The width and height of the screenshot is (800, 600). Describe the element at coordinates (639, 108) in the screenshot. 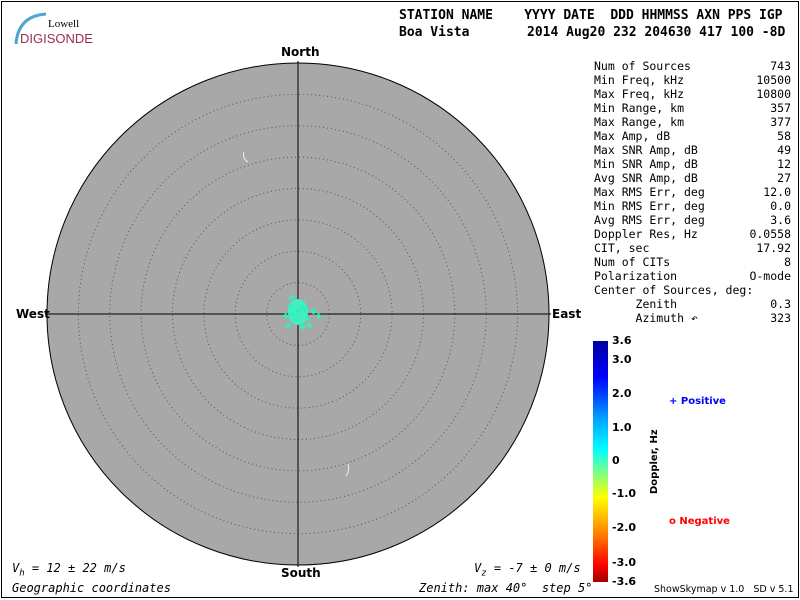

I see `stat-label: Min Range, km` at that location.